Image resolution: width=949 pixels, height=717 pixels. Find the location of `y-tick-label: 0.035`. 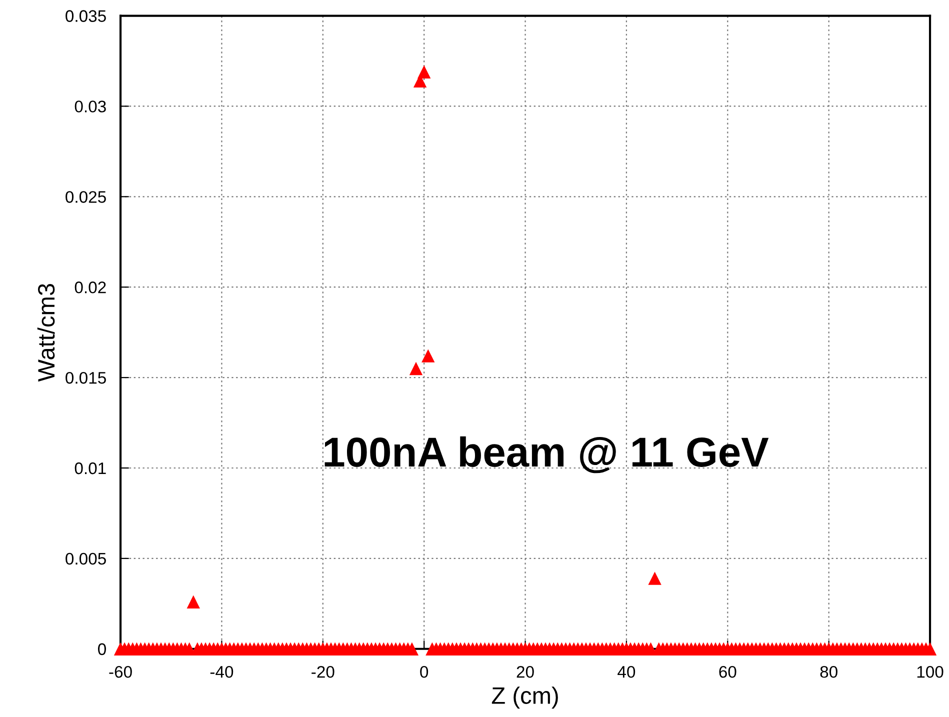

y-tick-label: 0.035 is located at coordinates (86, 16).